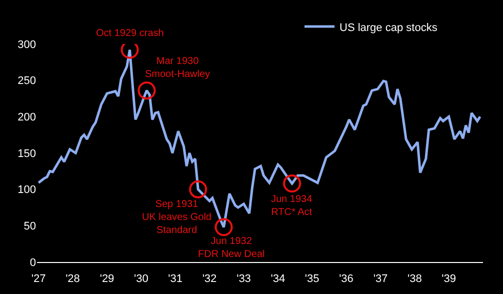  What do you see at coordinates (107, 279) in the screenshot?
I see `x-tick-label: '29` at bounding box center [107, 279].